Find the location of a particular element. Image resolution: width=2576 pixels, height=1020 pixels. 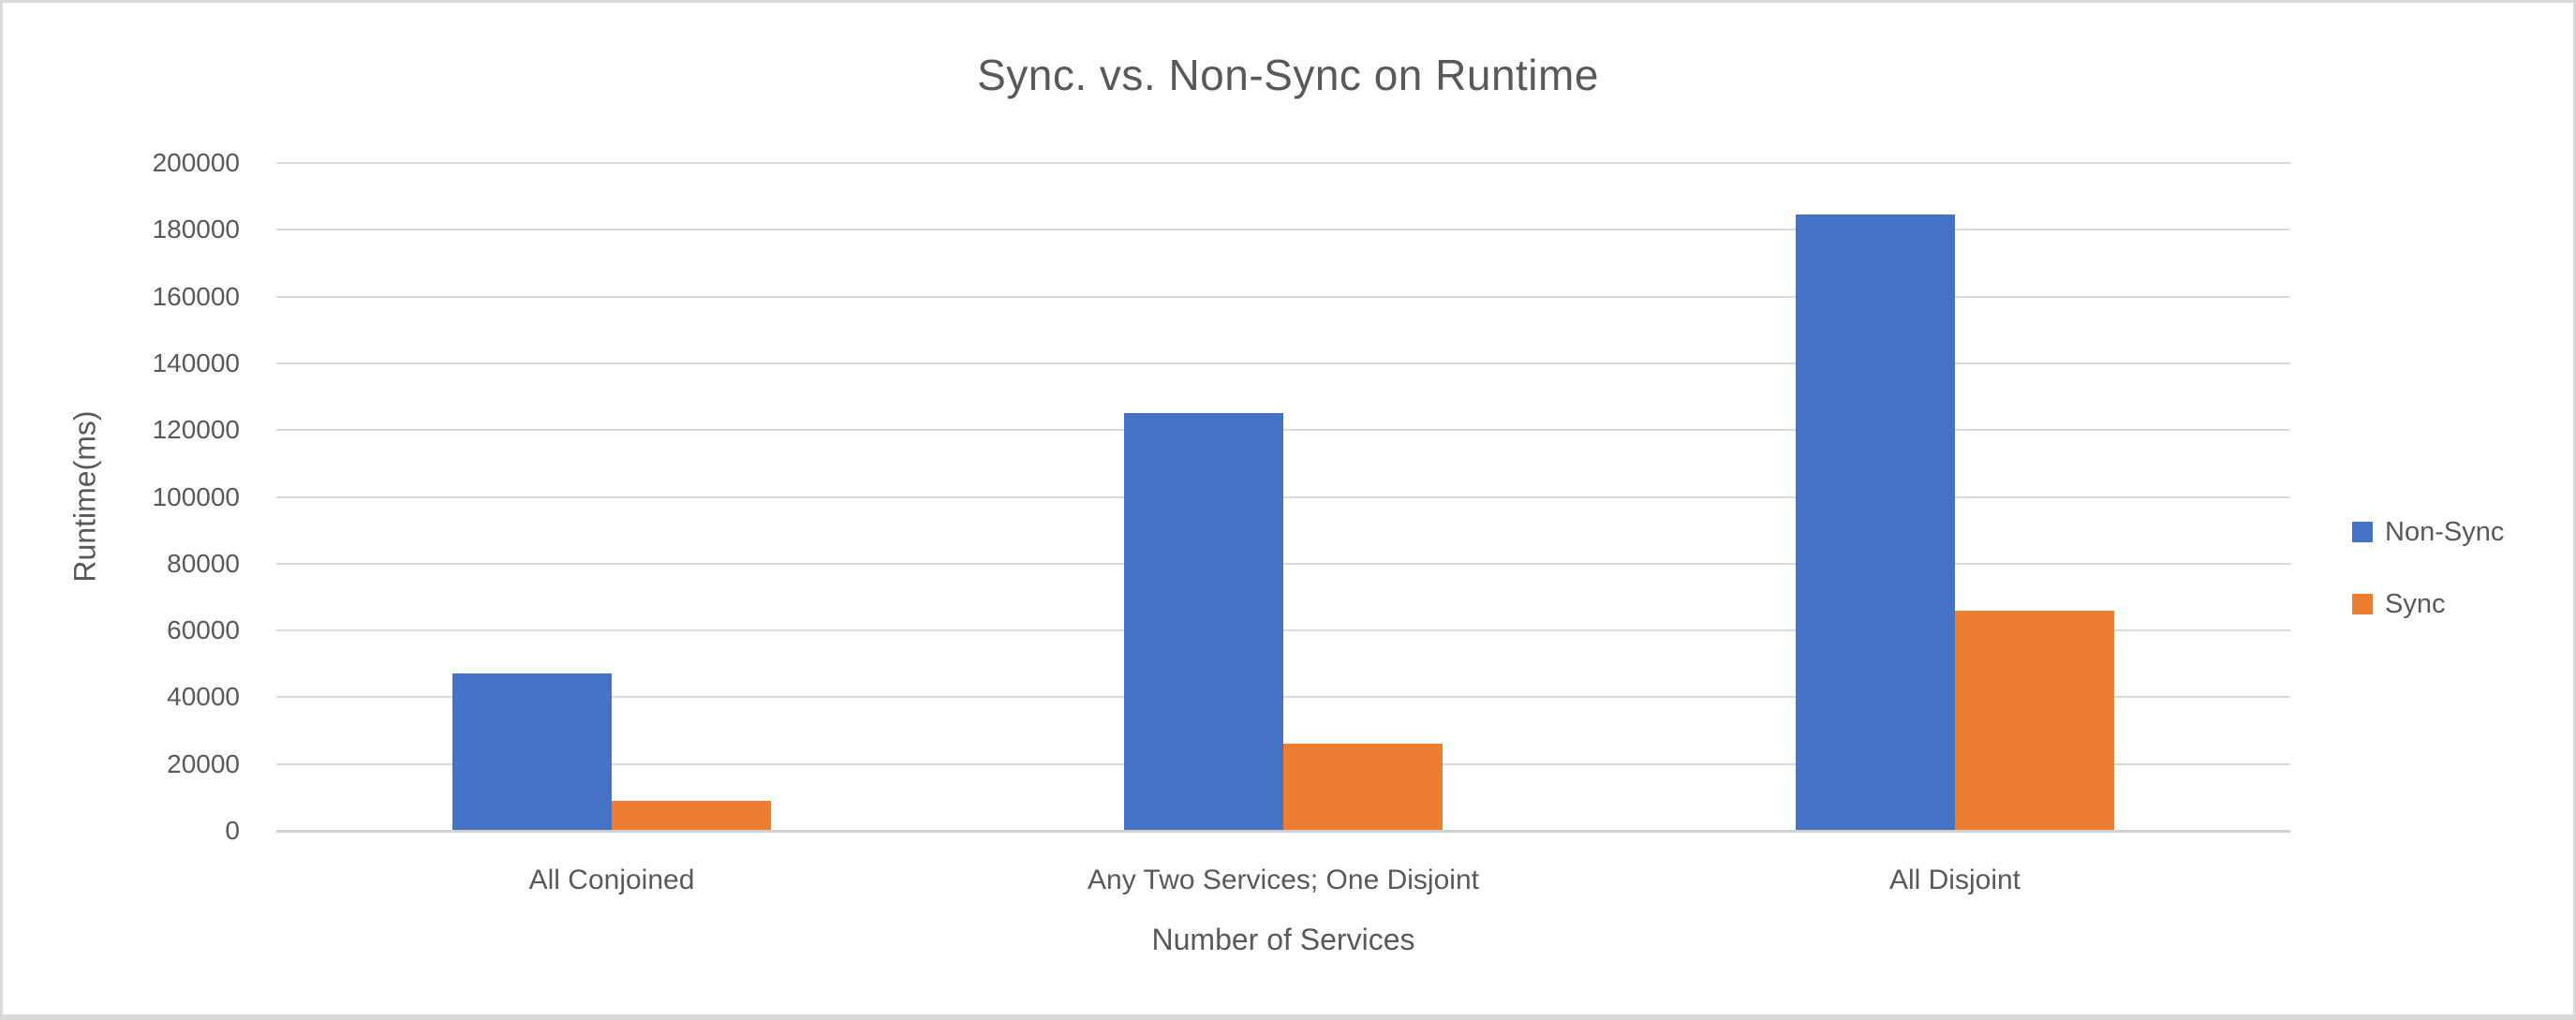

bar-sync-all-disjoint is located at coordinates (2035, 721).